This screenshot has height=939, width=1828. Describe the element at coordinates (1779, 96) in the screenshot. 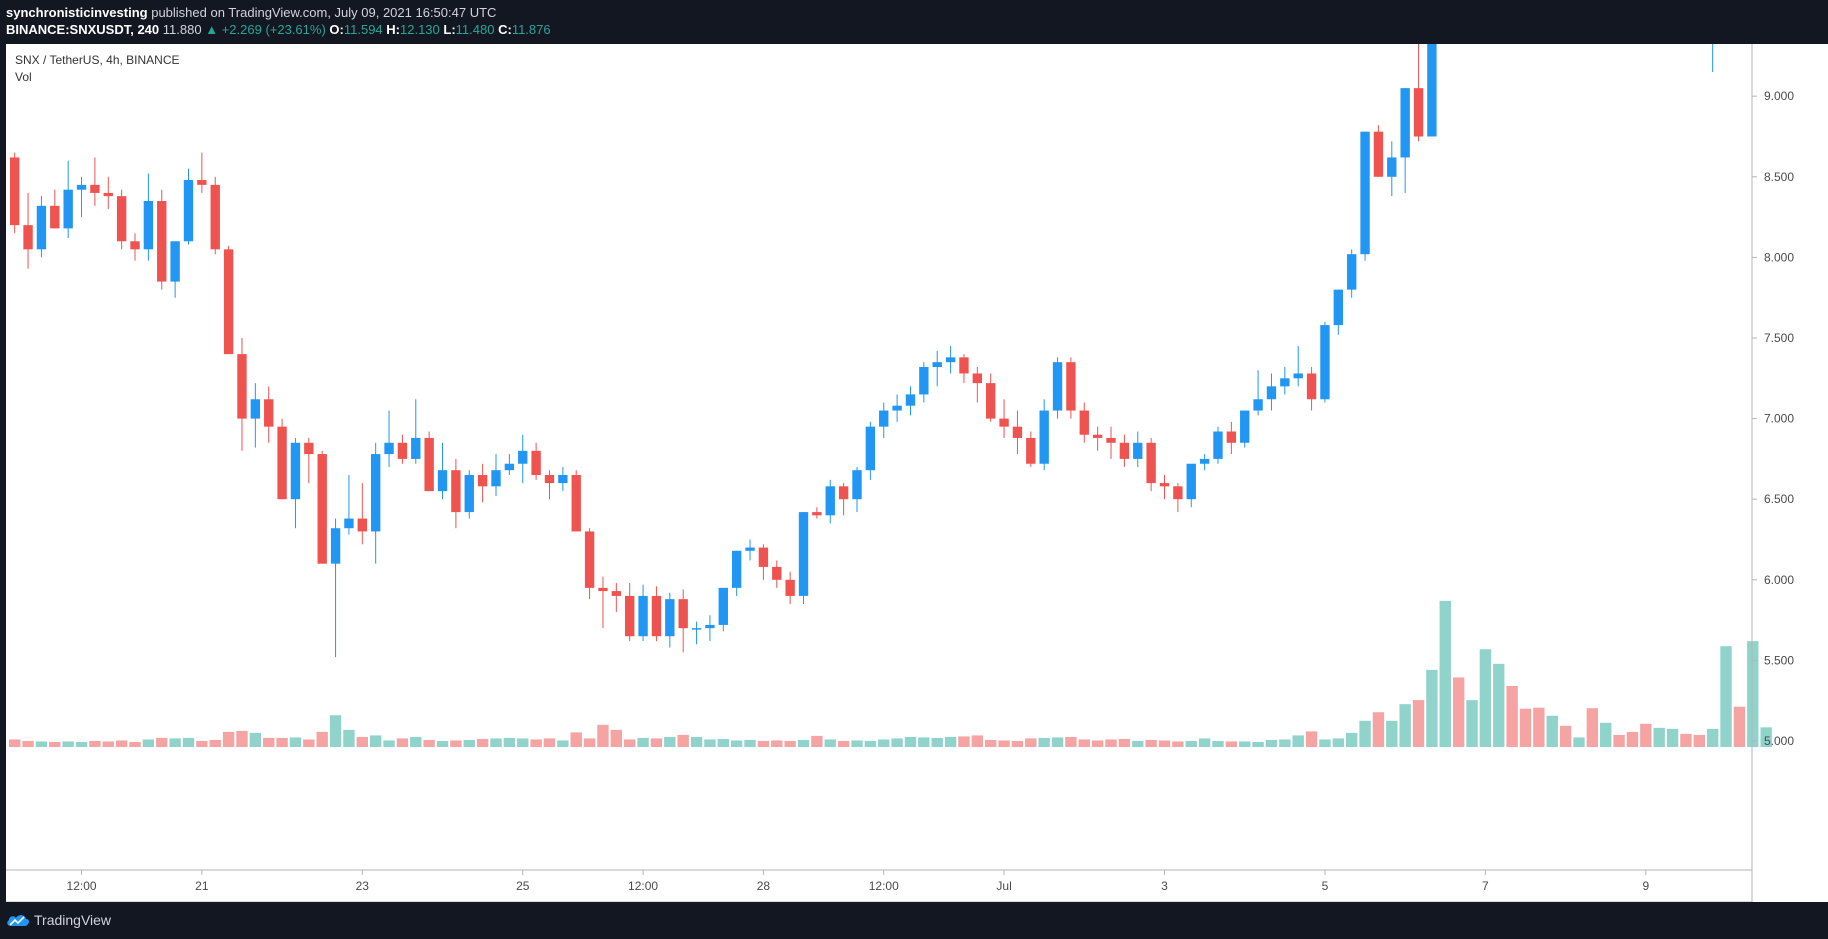

I see `price-tick-label: 9.000` at that location.